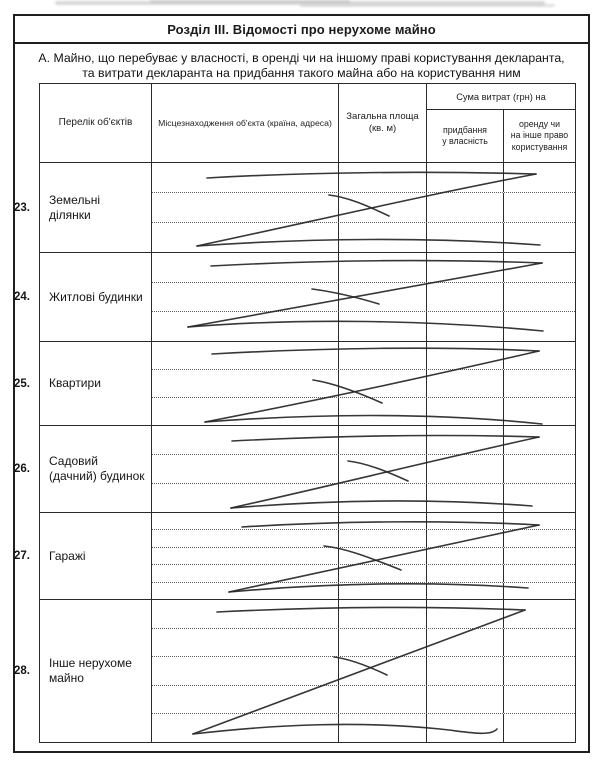 This screenshot has width=600, height=774. Describe the element at coordinates (301, 30) in the screenshot. I see `section-title: Розділ III. Відомості про нерухоме майно` at that location.